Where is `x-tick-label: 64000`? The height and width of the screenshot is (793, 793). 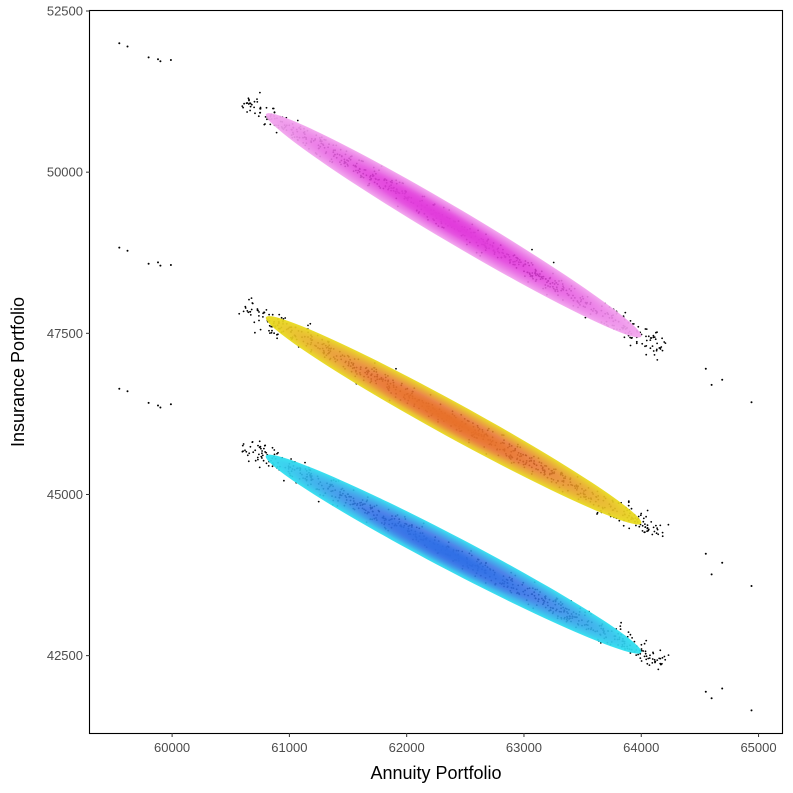 x-tick-label: 64000 is located at coordinates (641, 747).